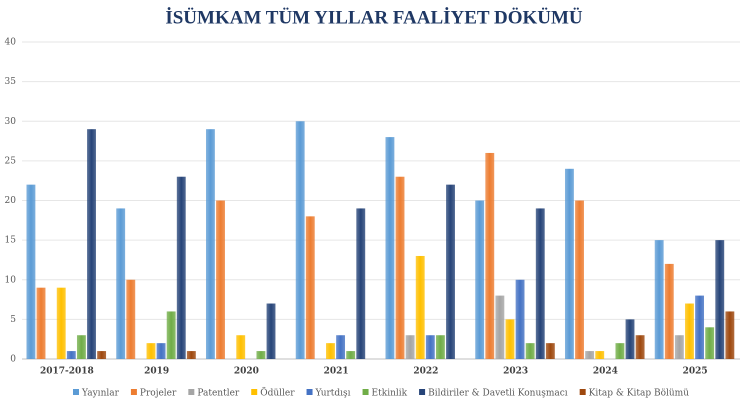 The height and width of the screenshot is (405, 749). I want to click on legend-label: Projeler, so click(158, 394).